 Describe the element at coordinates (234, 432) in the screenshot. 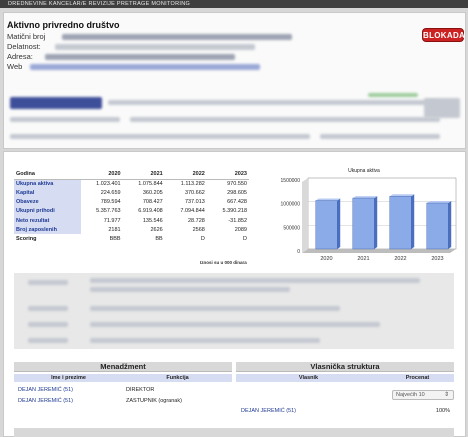

I see `next-section-header` at that location.